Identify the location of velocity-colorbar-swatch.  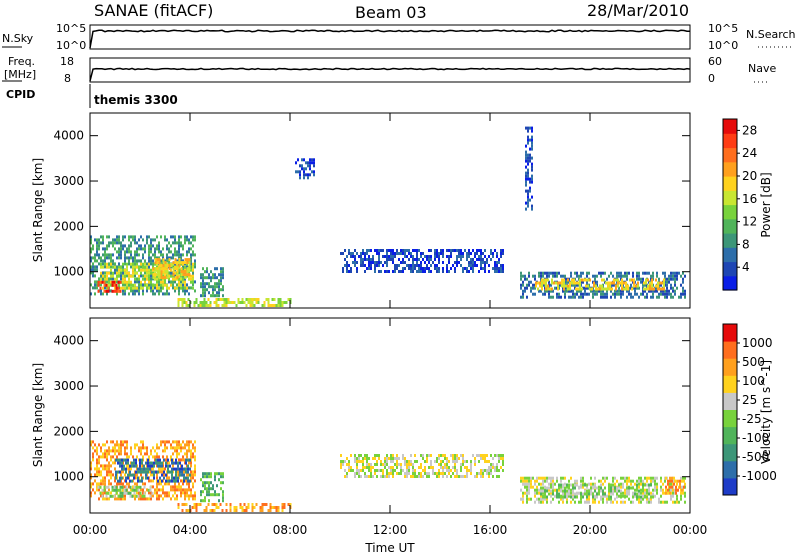
(730, 384).